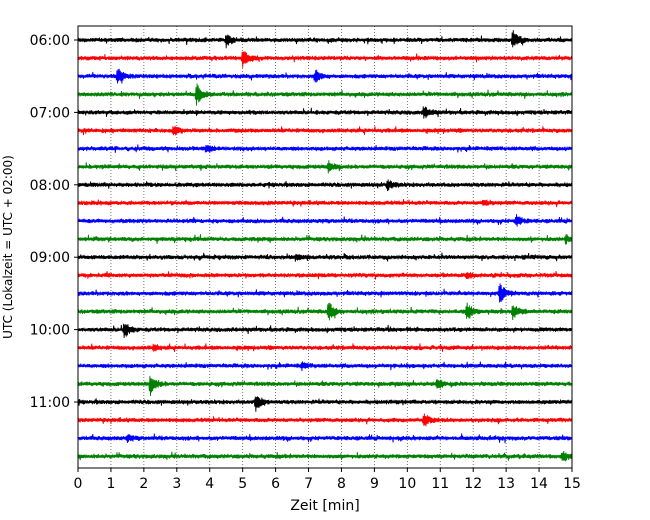 Image resolution: width=650 pixels, height=520 pixels. Describe the element at coordinates (8, 247) in the screenshot. I see `y-axis-label: UTC (Lokalzeit = UTC + 02:00)` at that location.